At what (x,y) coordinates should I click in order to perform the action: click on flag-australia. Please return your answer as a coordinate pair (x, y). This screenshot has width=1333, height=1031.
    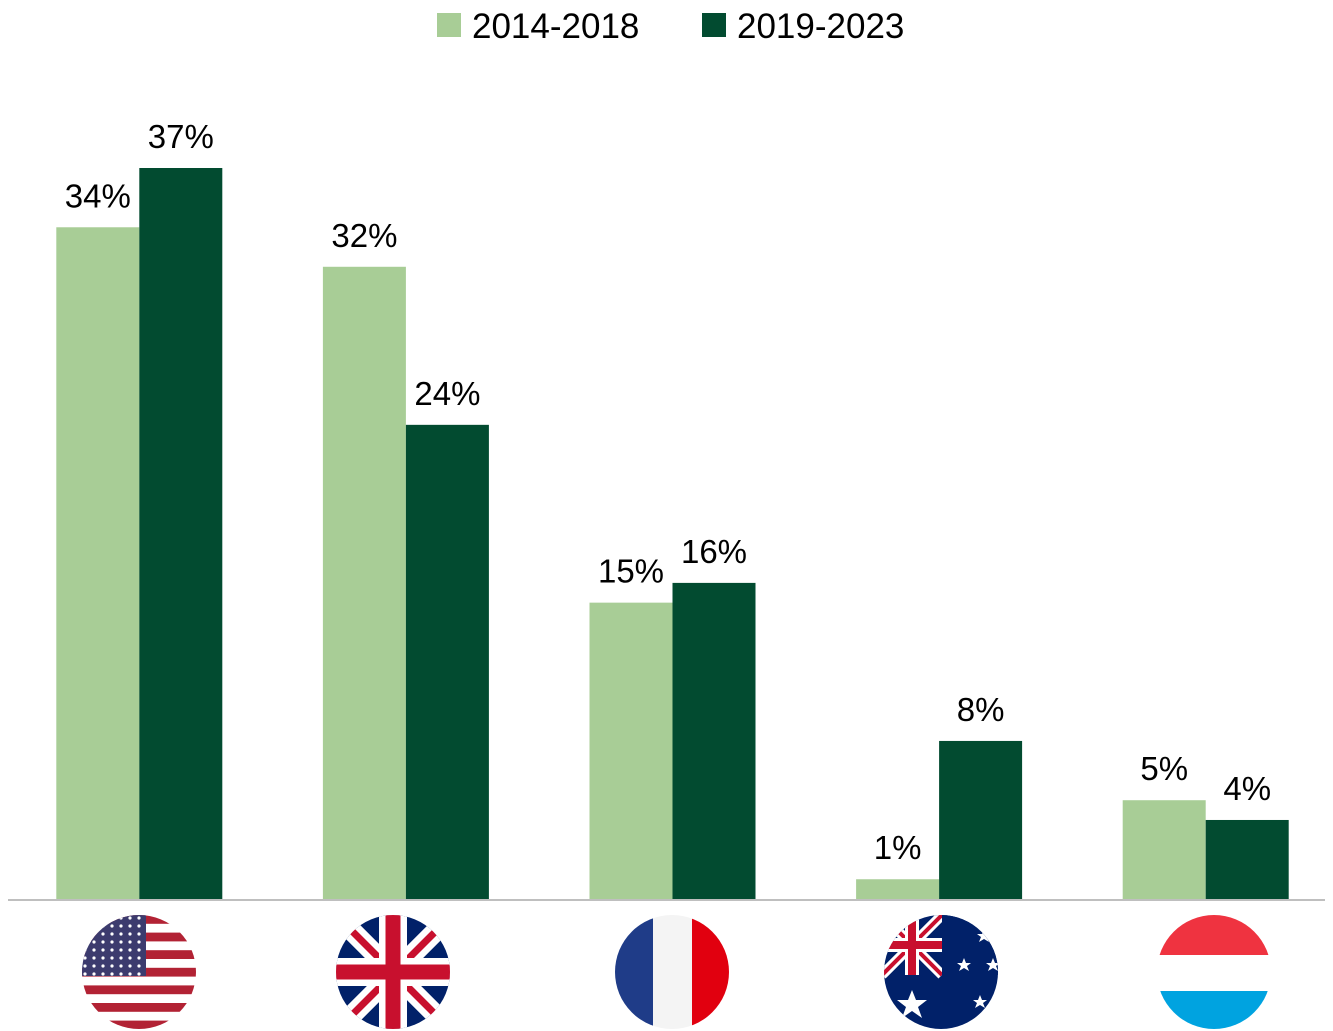
    Looking at the image, I should click on (941, 972).